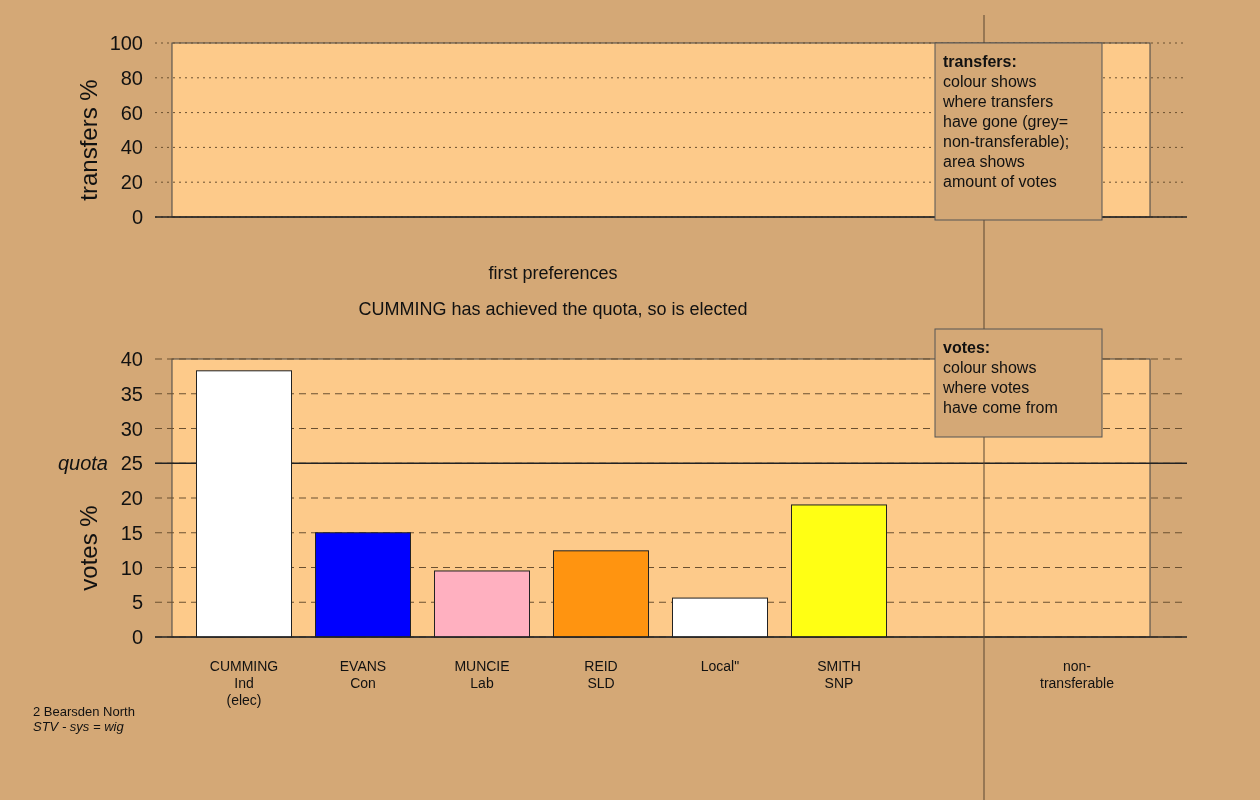  Describe the element at coordinates (1000, 377) in the screenshot. I see `annotation: votes: colour shows where votes have come from` at that location.